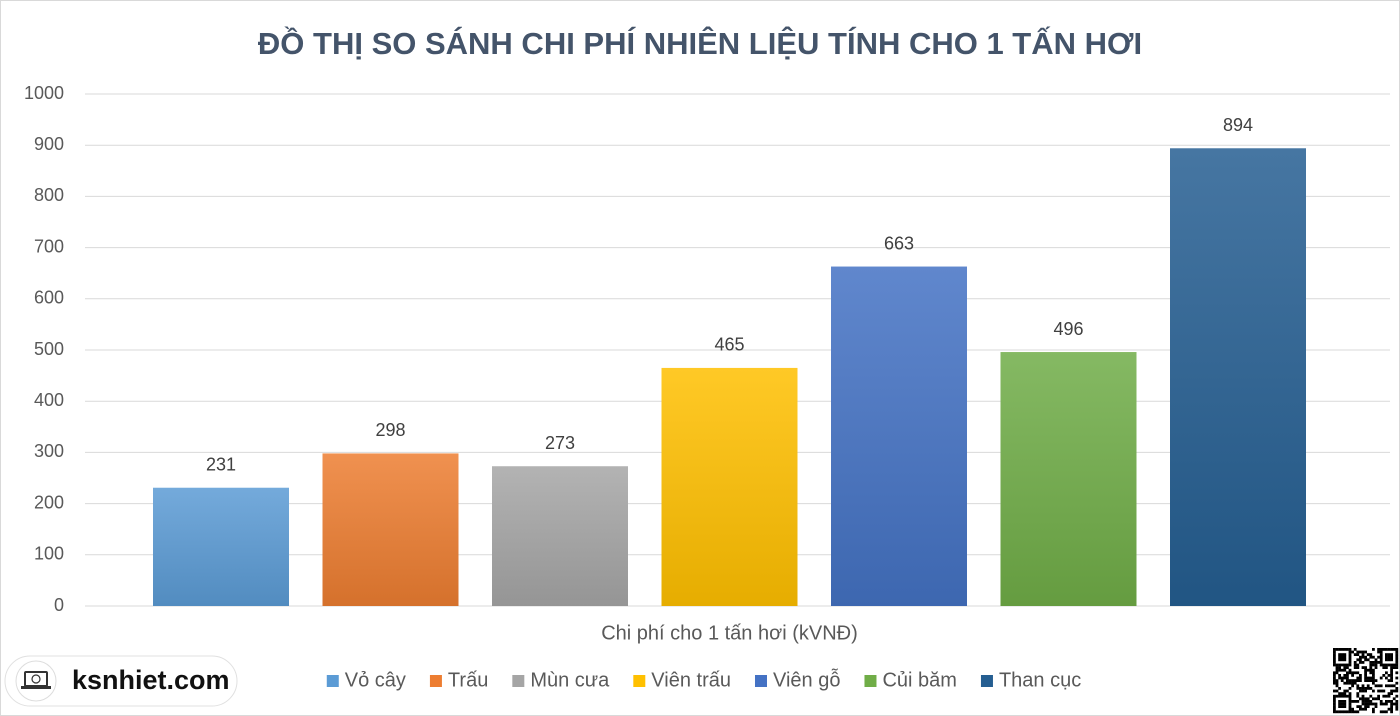 Image resolution: width=1400 pixels, height=716 pixels. What do you see at coordinates (570, 680) in the screenshot?
I see `legend-label: Mùn cưa` at bounding box center [570, 680].